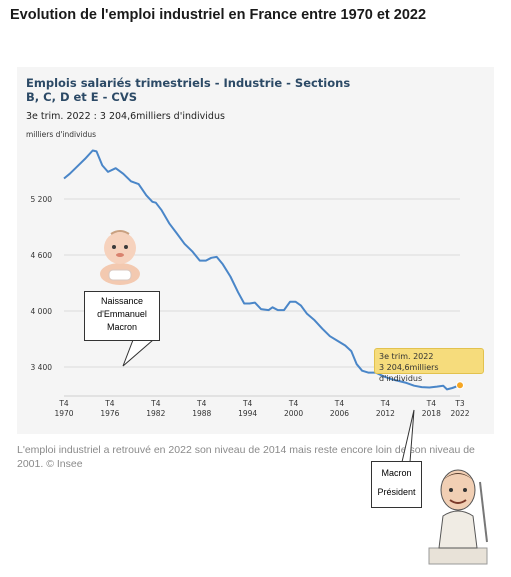  I want to click on y-axis-unit-label: milliers d'individus, so click(61, 134).